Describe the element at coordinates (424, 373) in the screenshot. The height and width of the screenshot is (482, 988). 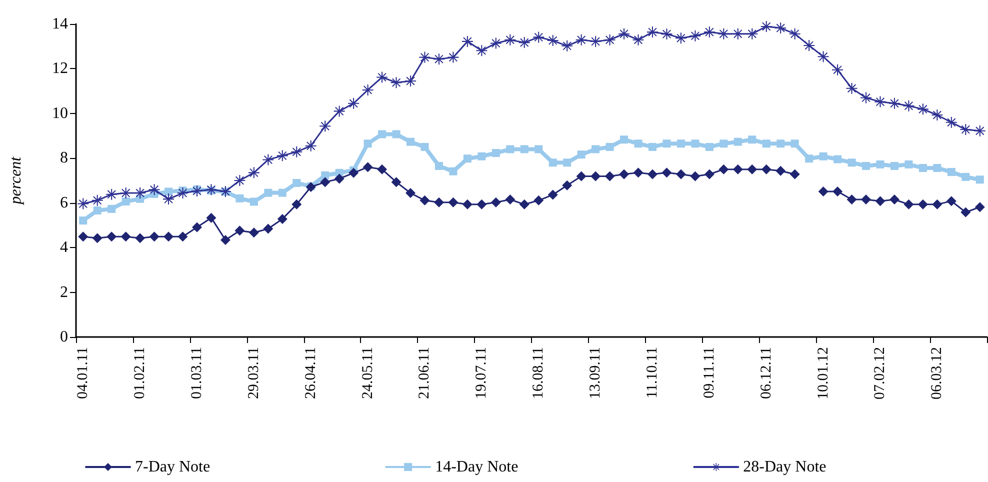
I see `x-tick-label: 21.06.11` at that location.